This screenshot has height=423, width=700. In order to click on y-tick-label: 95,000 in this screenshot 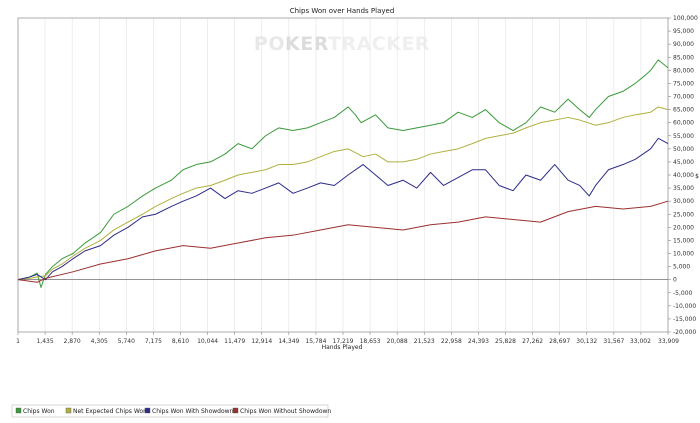, I will do `click(683, 31)`.